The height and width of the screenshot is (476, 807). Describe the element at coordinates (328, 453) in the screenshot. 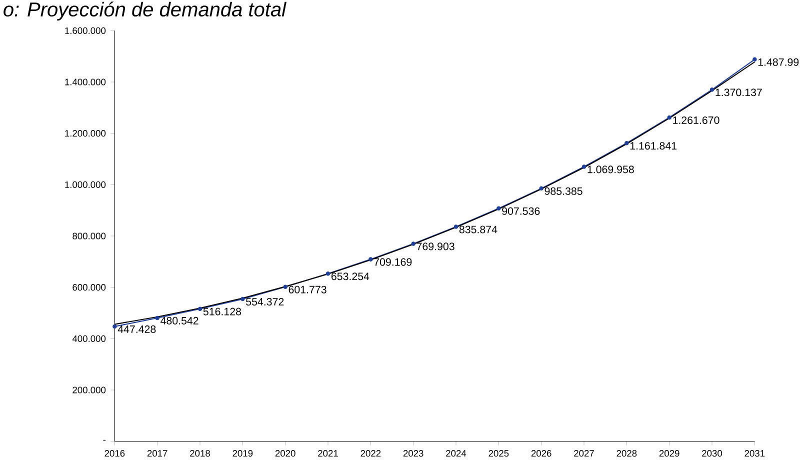

I see `x-tick-label: 2021` at that location.